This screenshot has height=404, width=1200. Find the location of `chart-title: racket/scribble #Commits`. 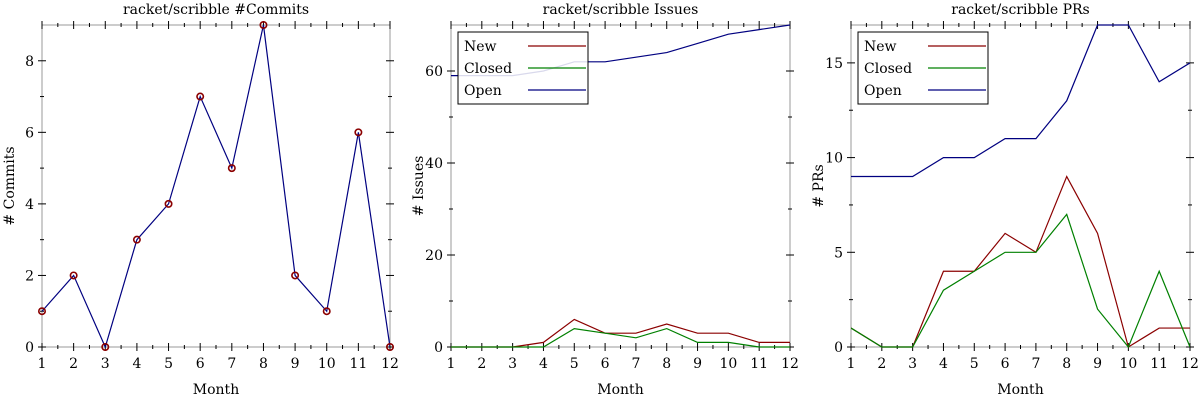

chart-title: racket/scribble #Commits is located at coordinates (216, 10).